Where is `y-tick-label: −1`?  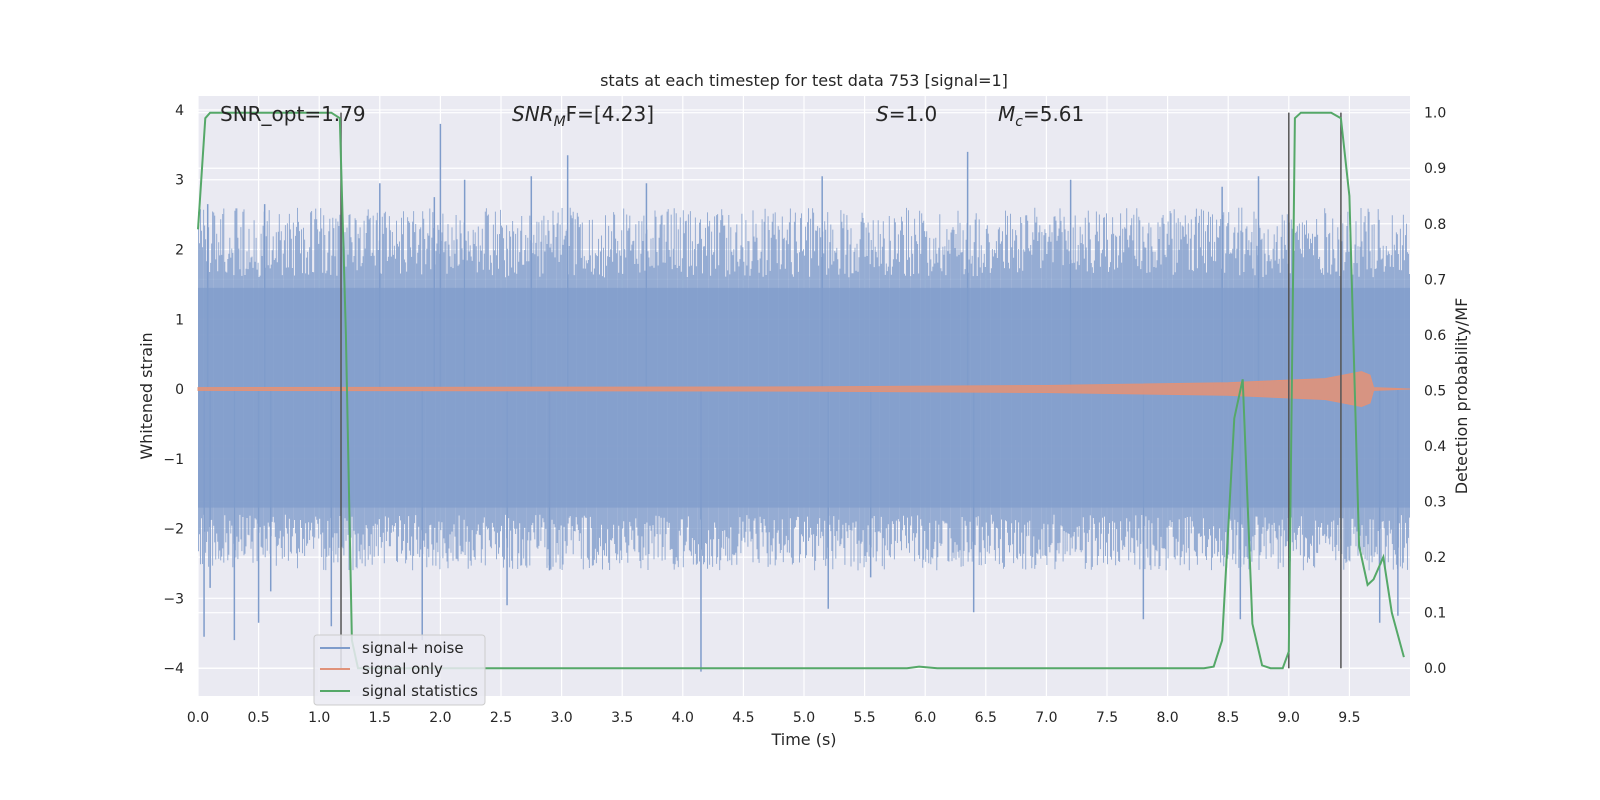
y-tick-label: −1 is located at coordinates (173, 460).